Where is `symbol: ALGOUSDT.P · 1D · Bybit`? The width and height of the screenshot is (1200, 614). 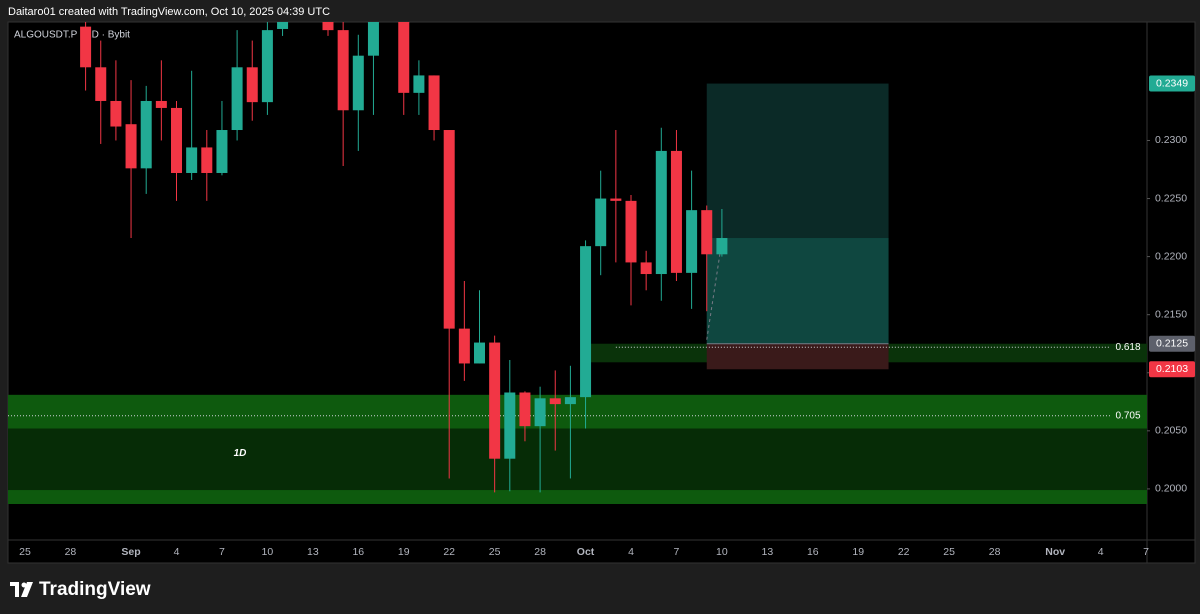 symbol: ALGOUSDT.P · 1D · Bybit is located at coordinates (72, 35).